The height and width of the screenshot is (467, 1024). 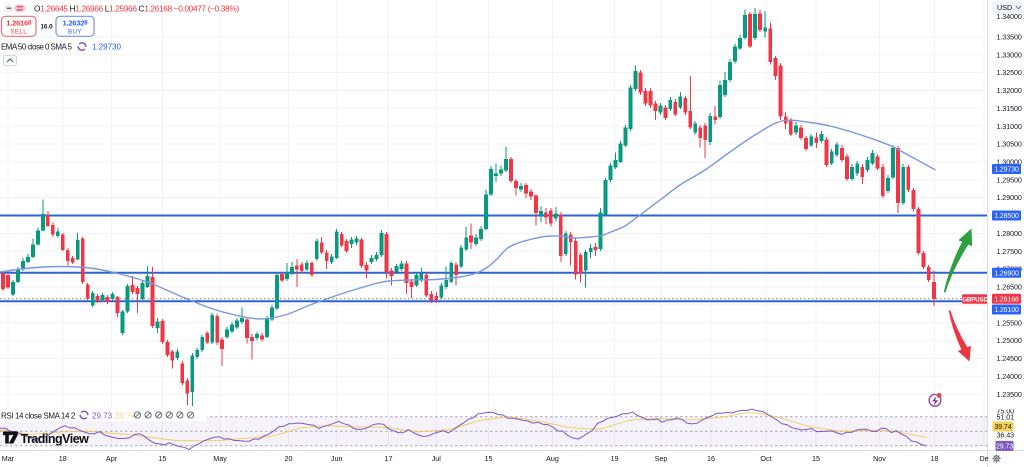 What do you see at coordinates (879, 458) in the screenshot?
I see `svg-text: Nov` at bounding box center [879, 458].